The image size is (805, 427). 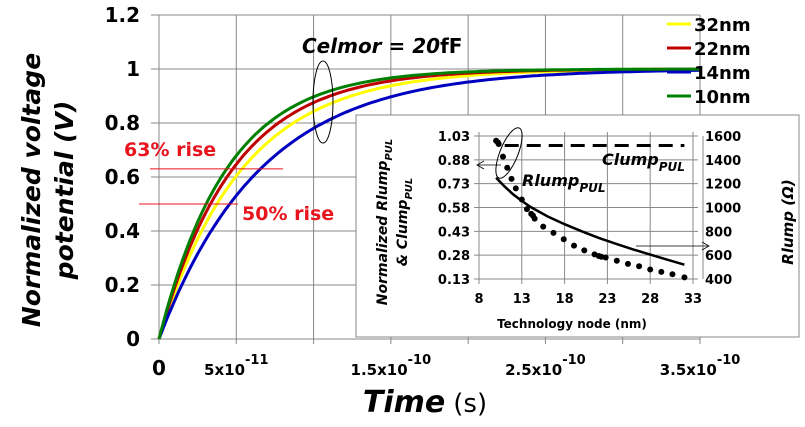 I want to click on celmor-label: Celmor = 20fF, so click(x=382, y=46).